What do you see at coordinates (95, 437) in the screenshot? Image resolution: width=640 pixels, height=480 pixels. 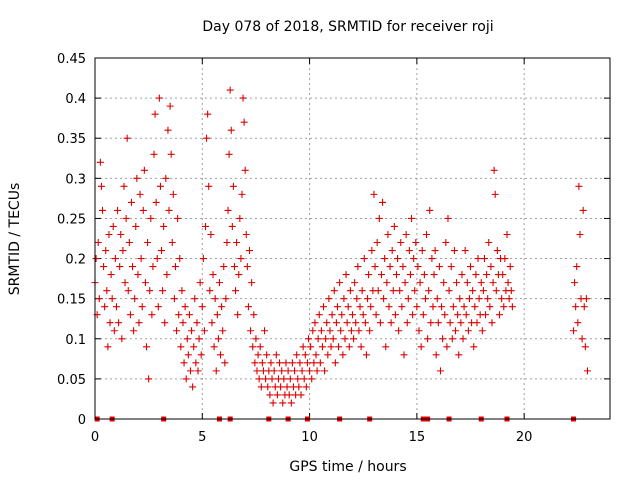 I see `x-tick-label: 0` at bounding box center [95, 437].